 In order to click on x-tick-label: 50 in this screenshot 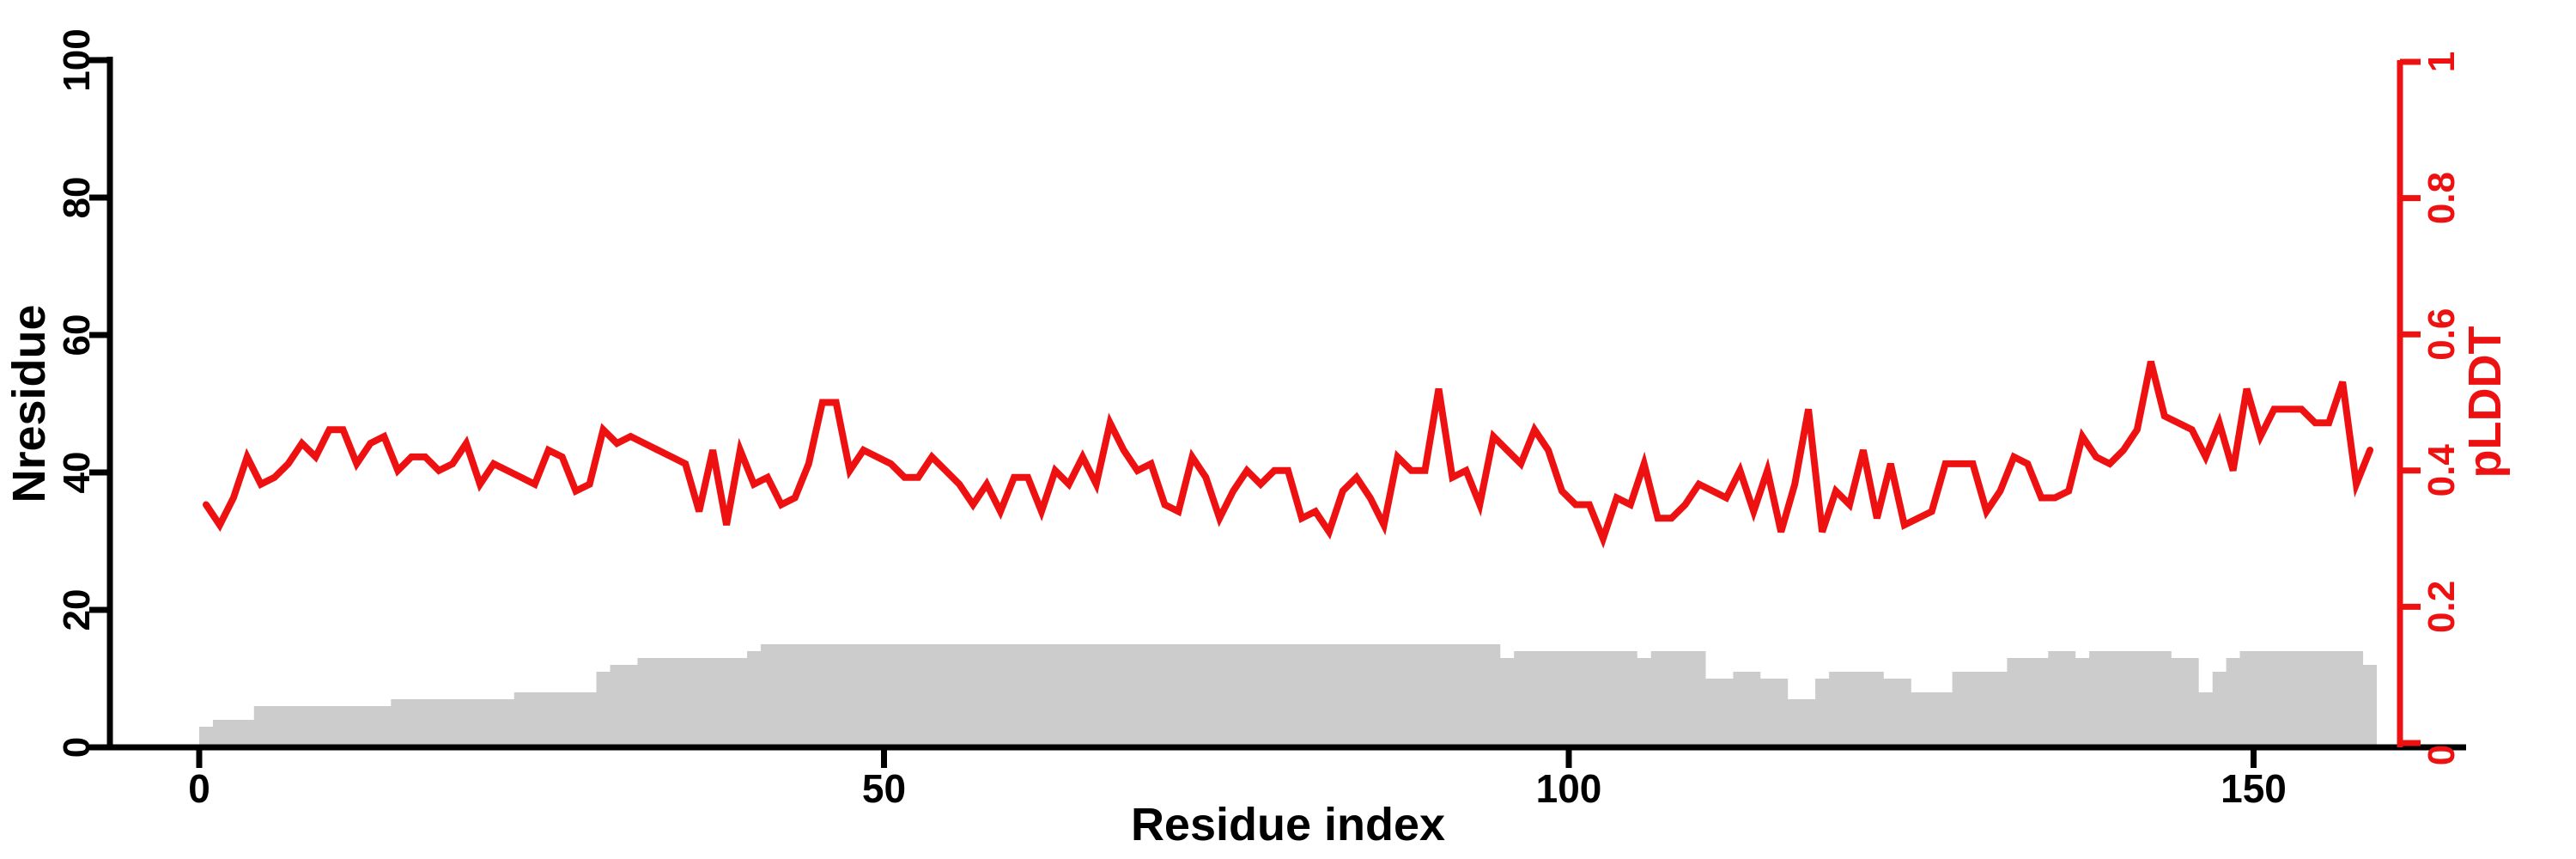, I will do `click(884, 788)`.